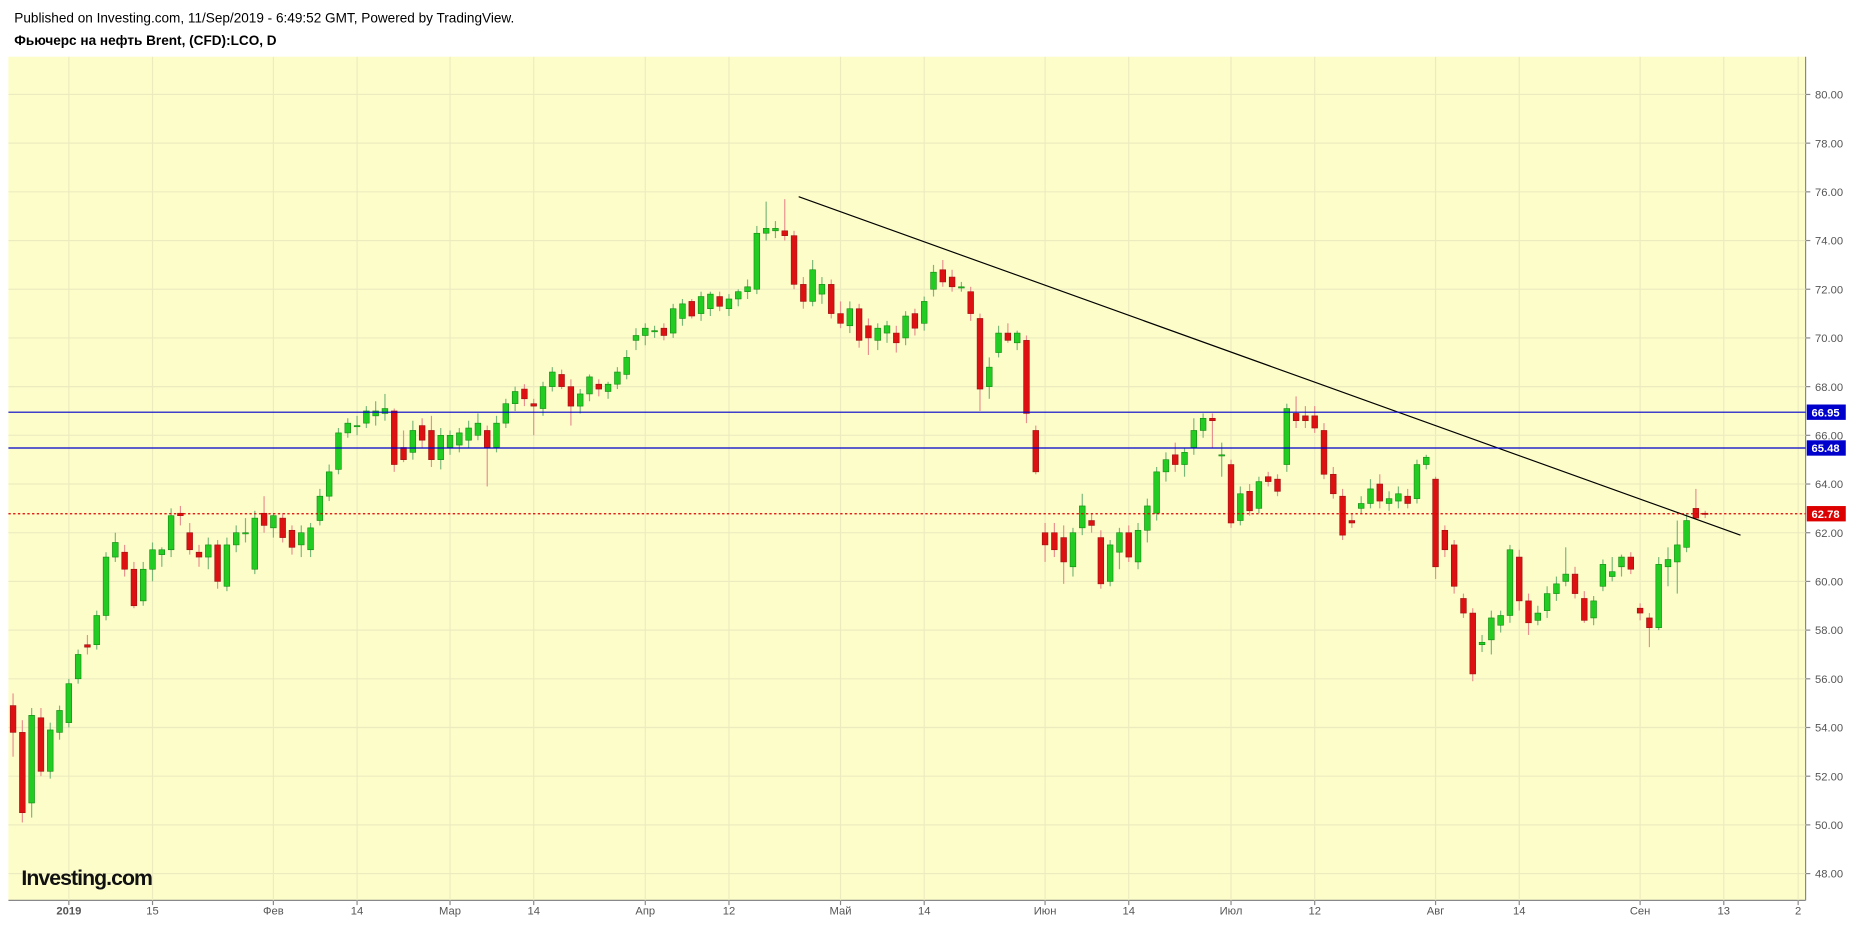  What do you see at coordinates (1829, 144) in the screenshot?
I see `y-tick-label: 78.00` at bounding box center [1829, 144].